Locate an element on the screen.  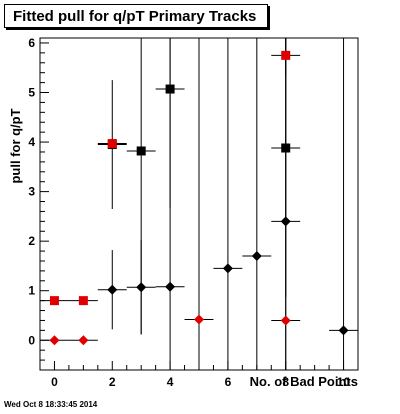
y-tick-label: 0 is located at coordinates (31, 340).